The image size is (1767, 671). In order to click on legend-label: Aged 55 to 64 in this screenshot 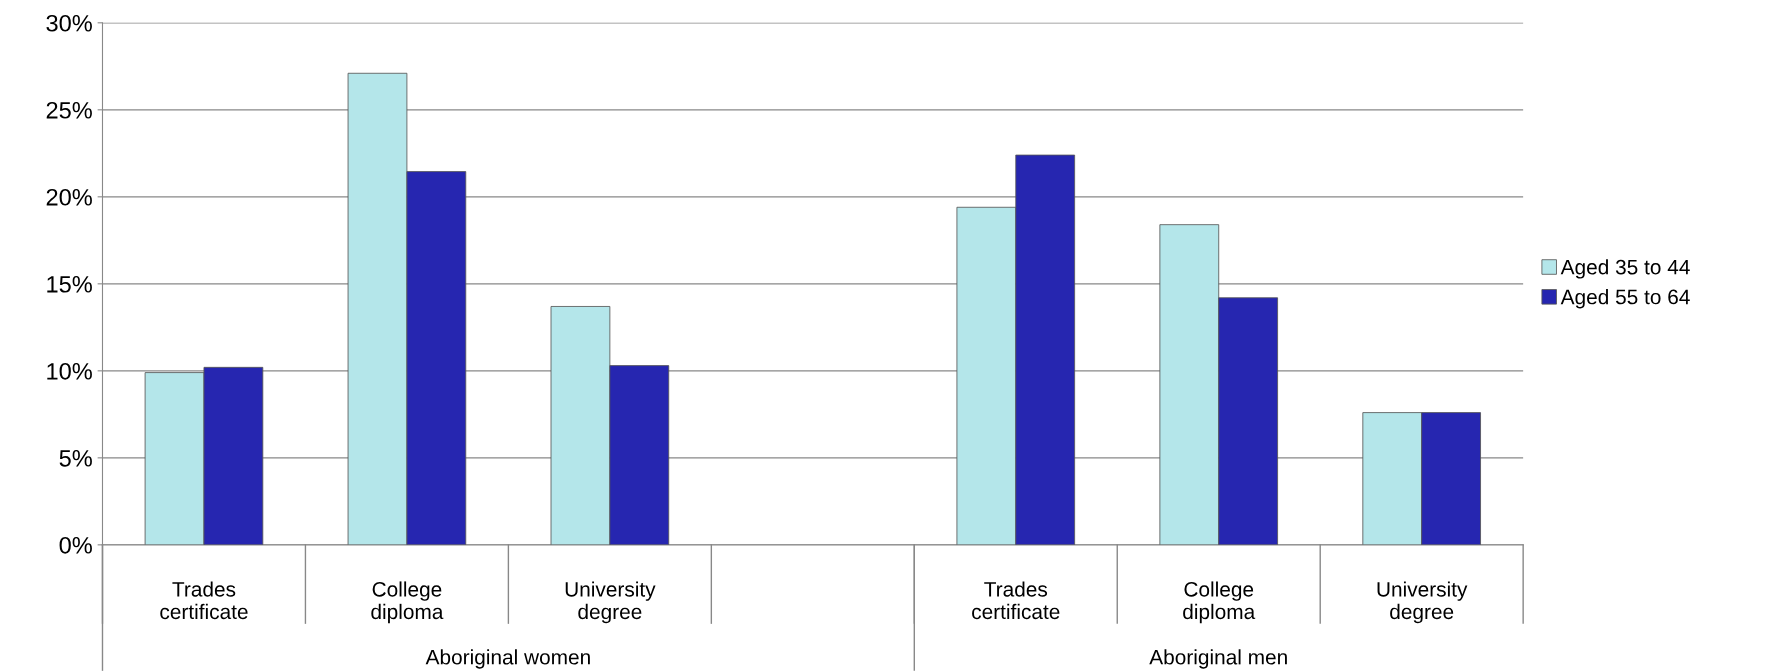, I will do `click(1625, 299)`.